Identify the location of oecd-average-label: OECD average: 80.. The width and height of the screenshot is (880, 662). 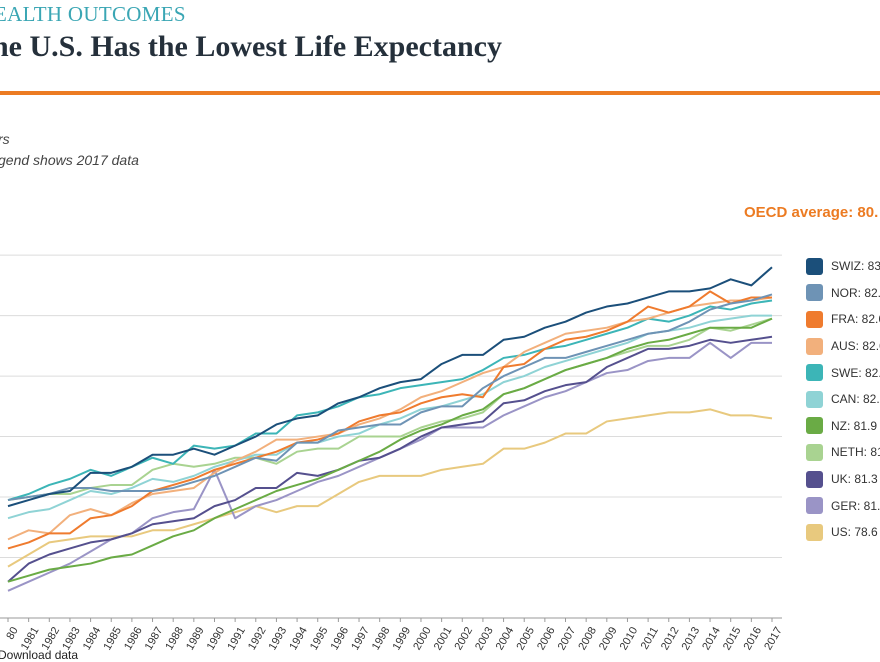
(811, 212).